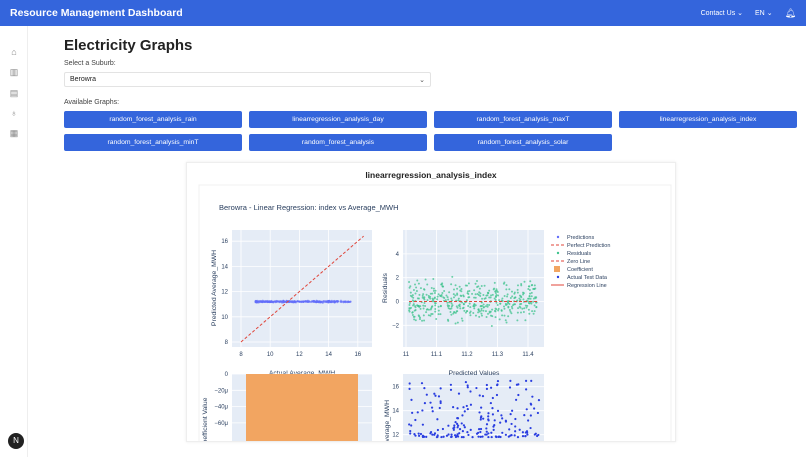 This screenshot has width=806, height=457. What do you see at coordinates (14, 93) in the screenshot?
I see `document-icon: ▤` at bounding box center [14, 93].